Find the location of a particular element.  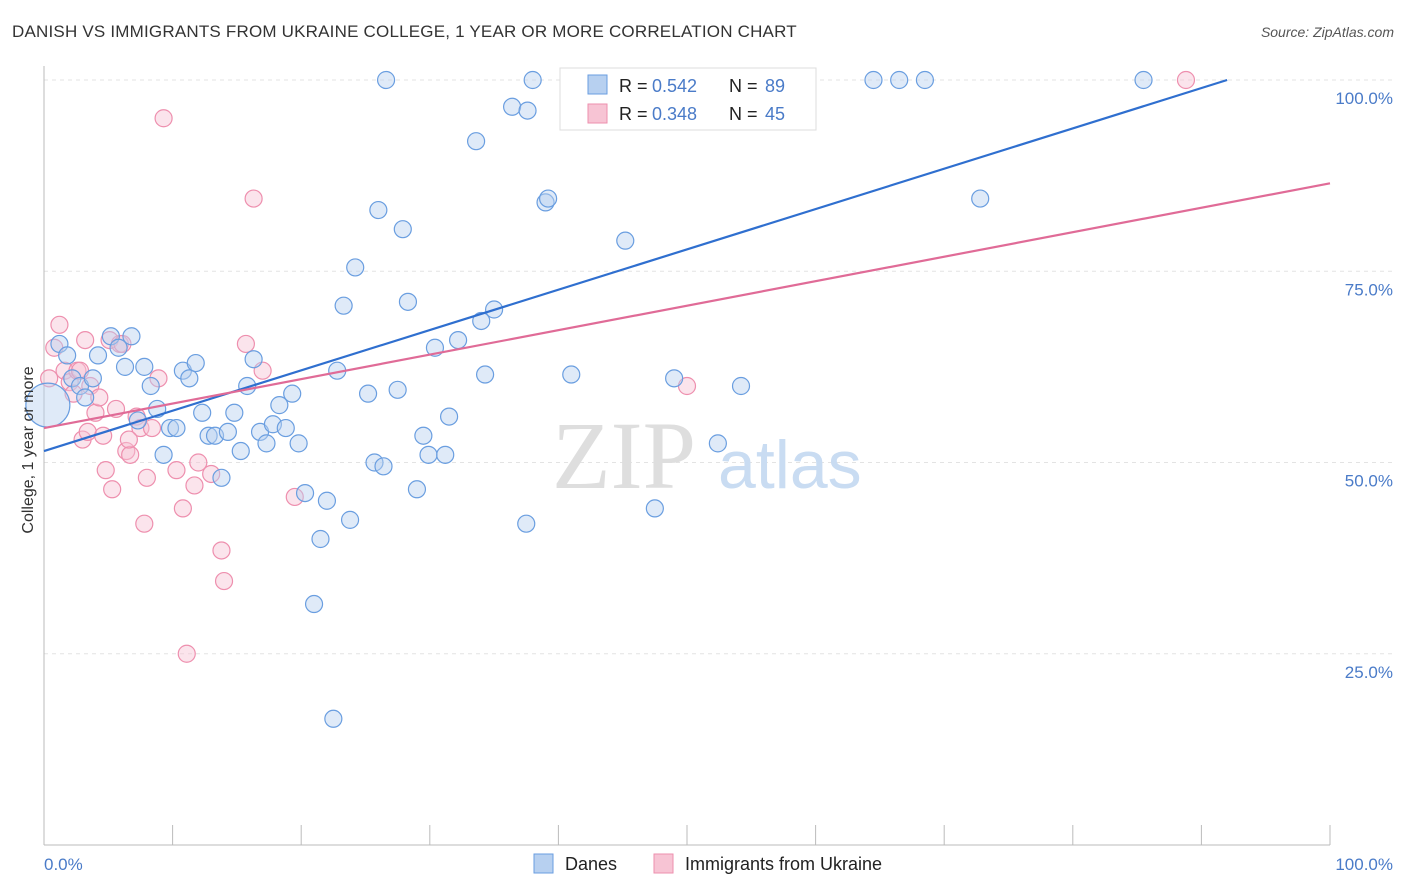

bottom-legend-ukraine: Immigrants from Ukraine is located at coordinates (783, 864).